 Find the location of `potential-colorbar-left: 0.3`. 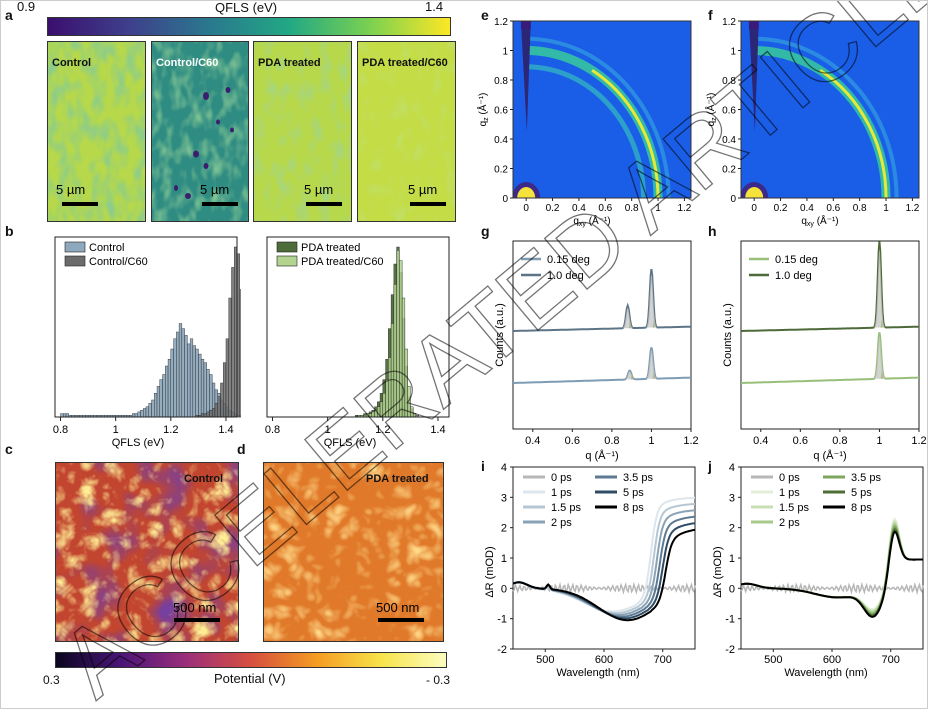

potential-colorbar-left: 0.3 is located at coordinates (51, 680).